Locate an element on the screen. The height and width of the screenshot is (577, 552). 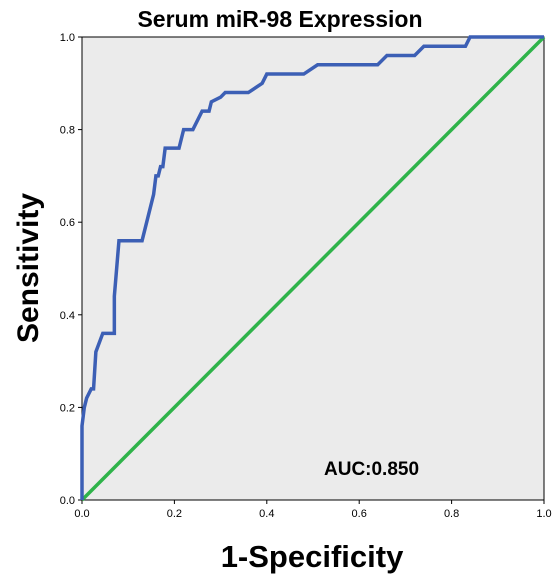
x-tick-label: 0.8 is located at coordinates (451, 514).